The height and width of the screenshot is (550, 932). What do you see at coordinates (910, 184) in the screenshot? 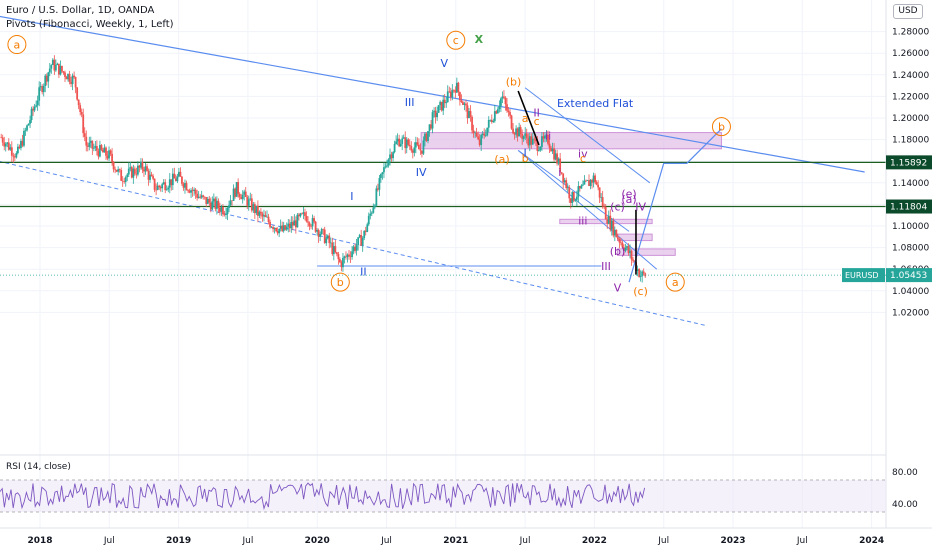
I see `y-tick-label: 1.14000` at bounding box center [910, 184].